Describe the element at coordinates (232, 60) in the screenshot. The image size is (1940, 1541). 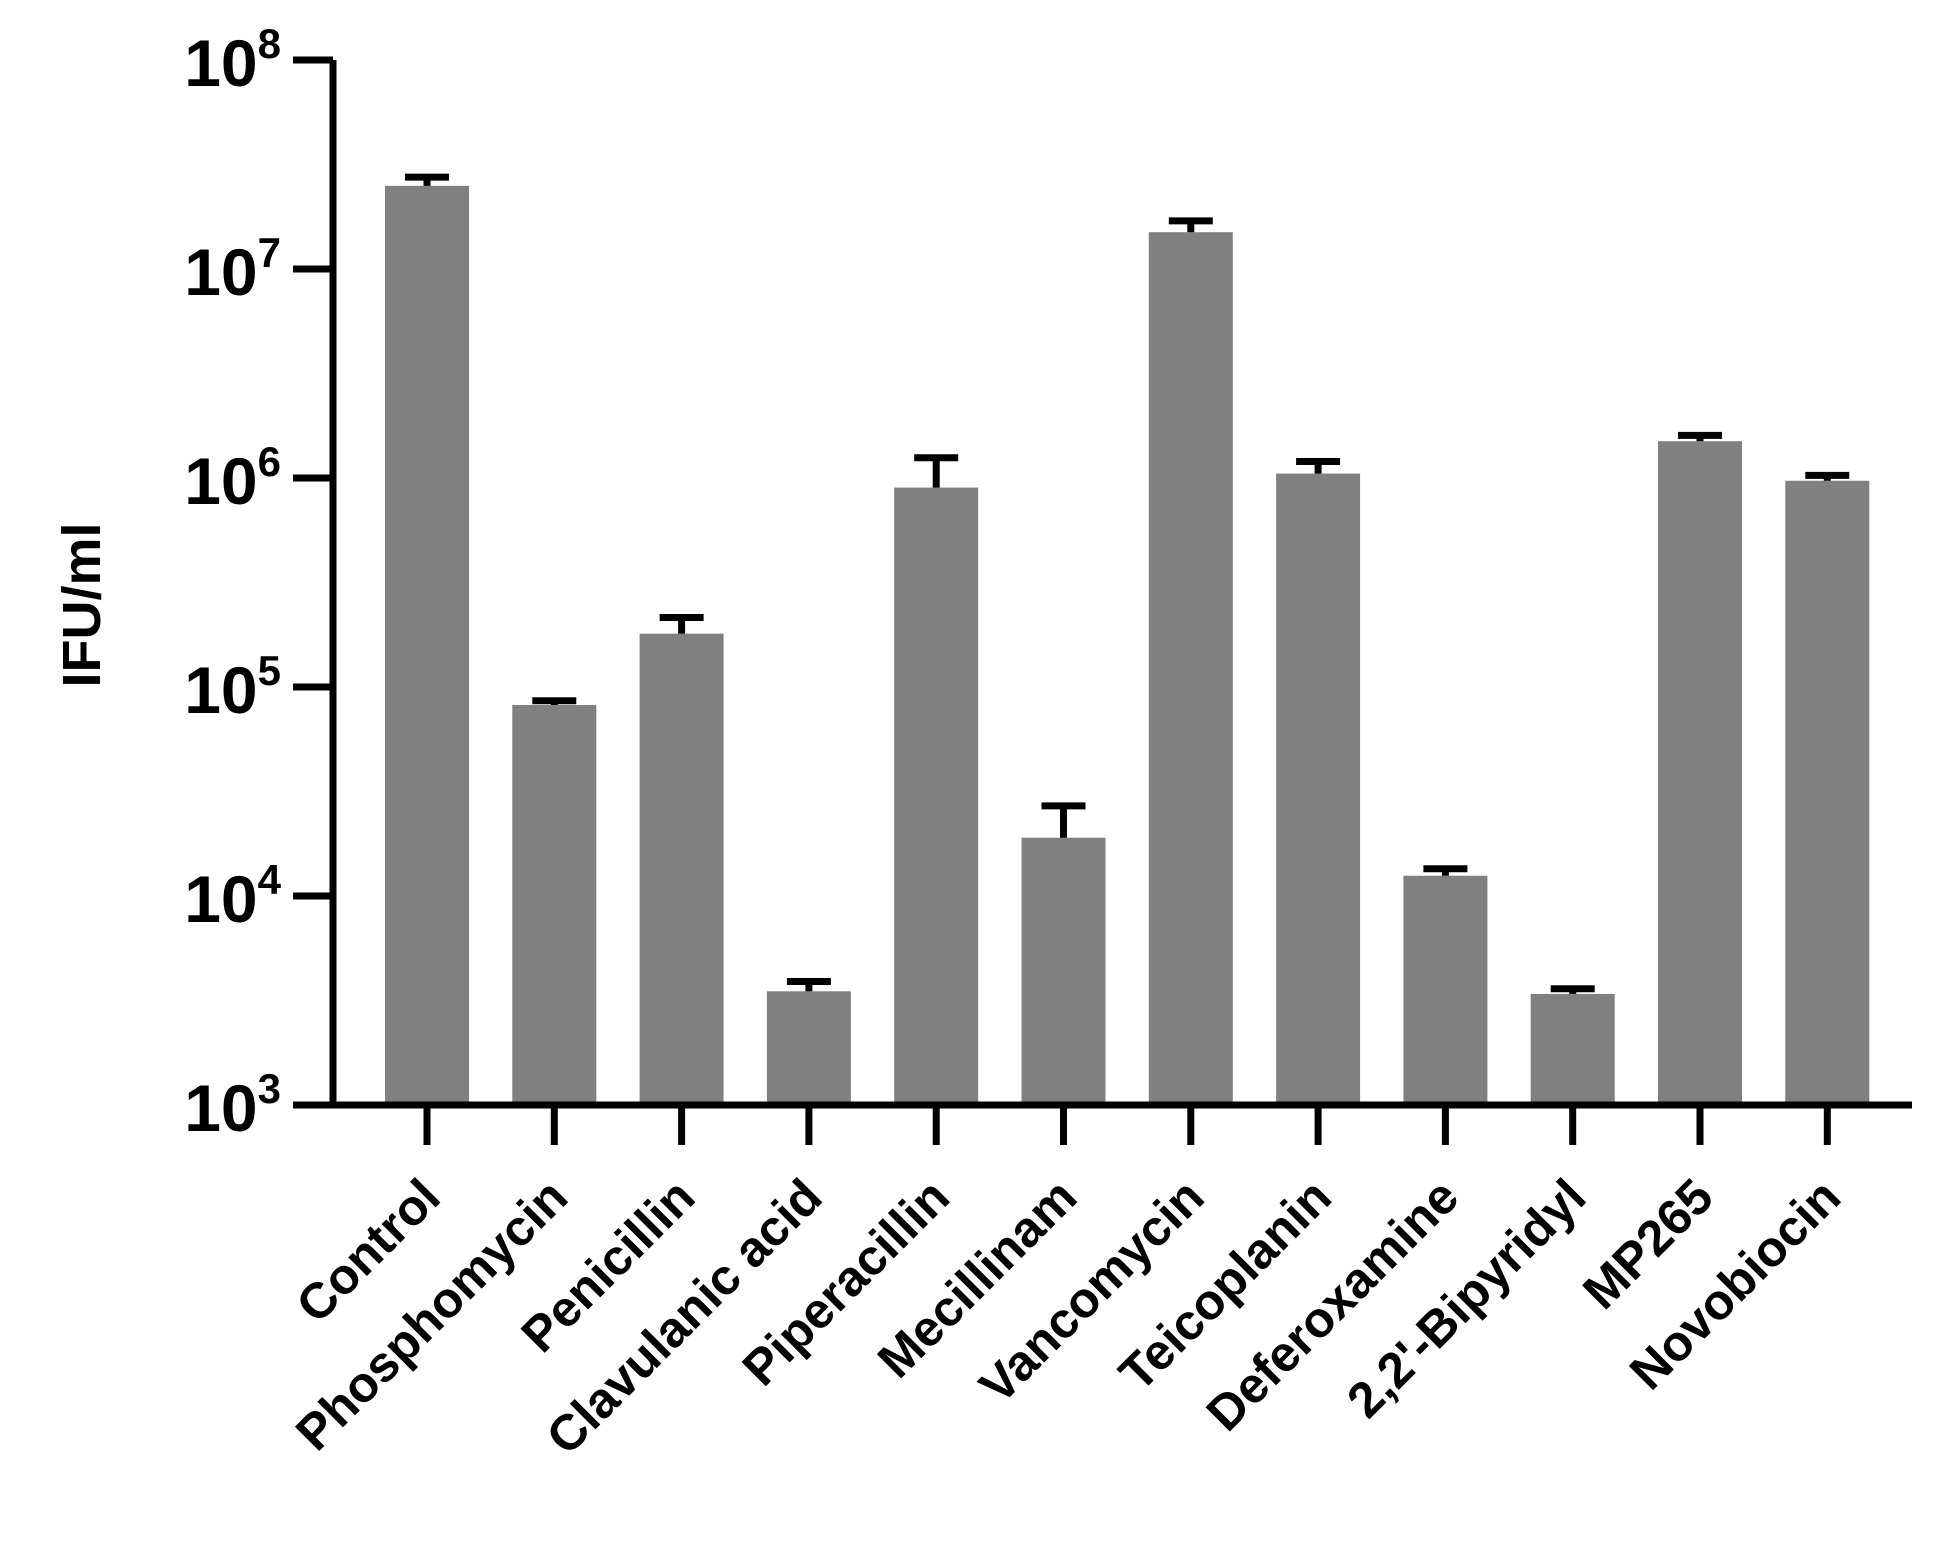
I see `y-tick-label-5: 10⁸` at that location.